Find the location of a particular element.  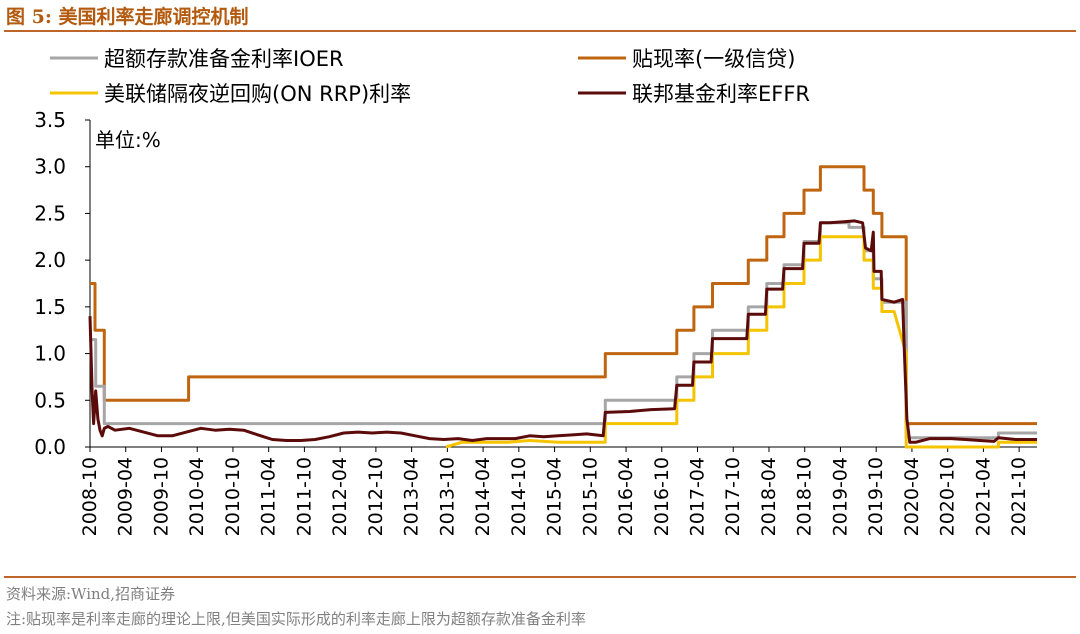

x-tick-label: 2011-04 is located at coordinates (269, 496).